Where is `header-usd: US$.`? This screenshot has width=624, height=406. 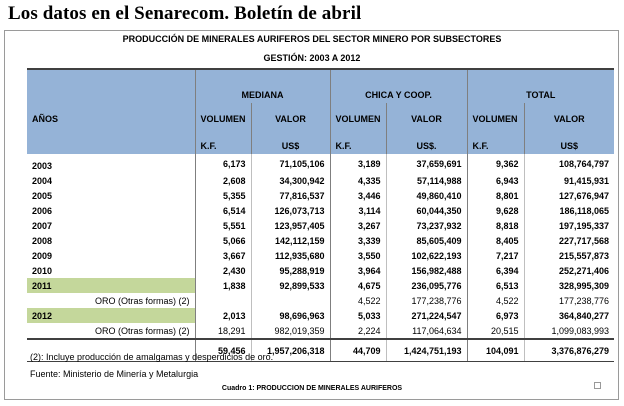
header-usd: US$. is located at coordinates (426, 144).